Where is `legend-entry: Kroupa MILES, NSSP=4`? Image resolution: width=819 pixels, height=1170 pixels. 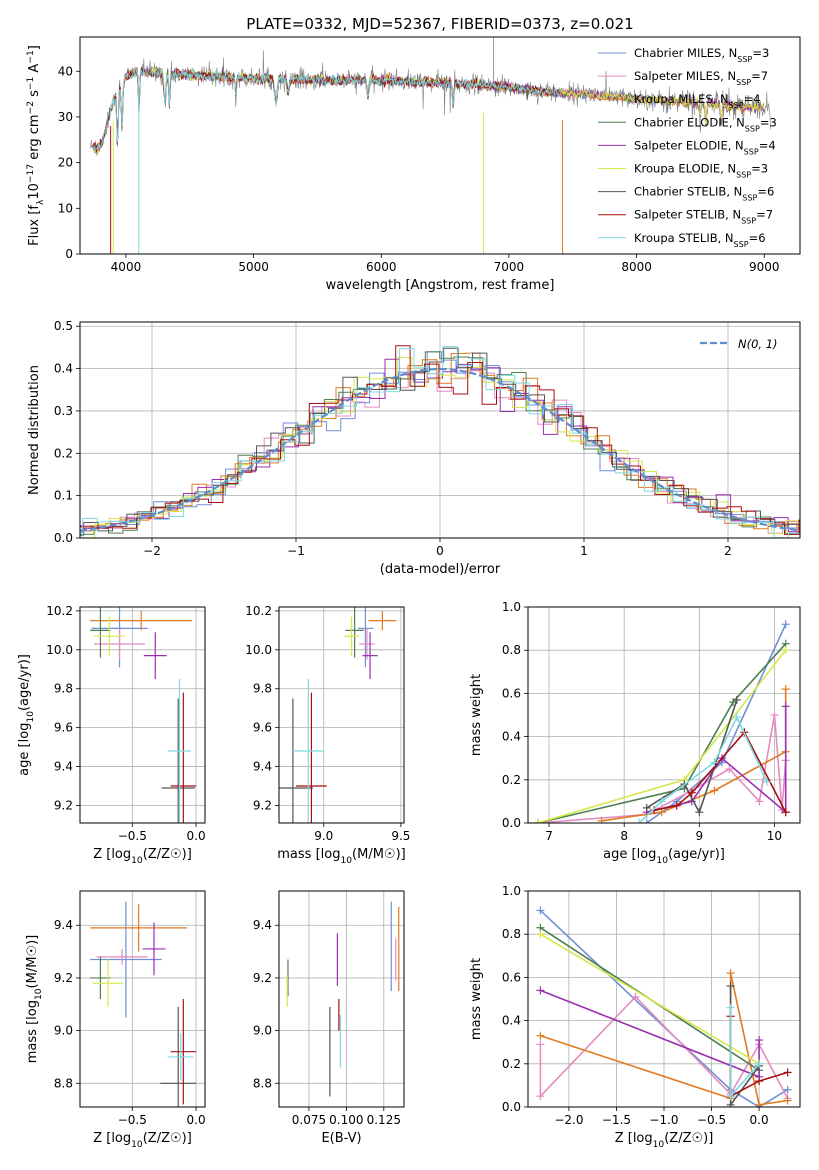
legend-entry: Kroupa MILES, NSSP=4 is located at coordinates (697, 101).